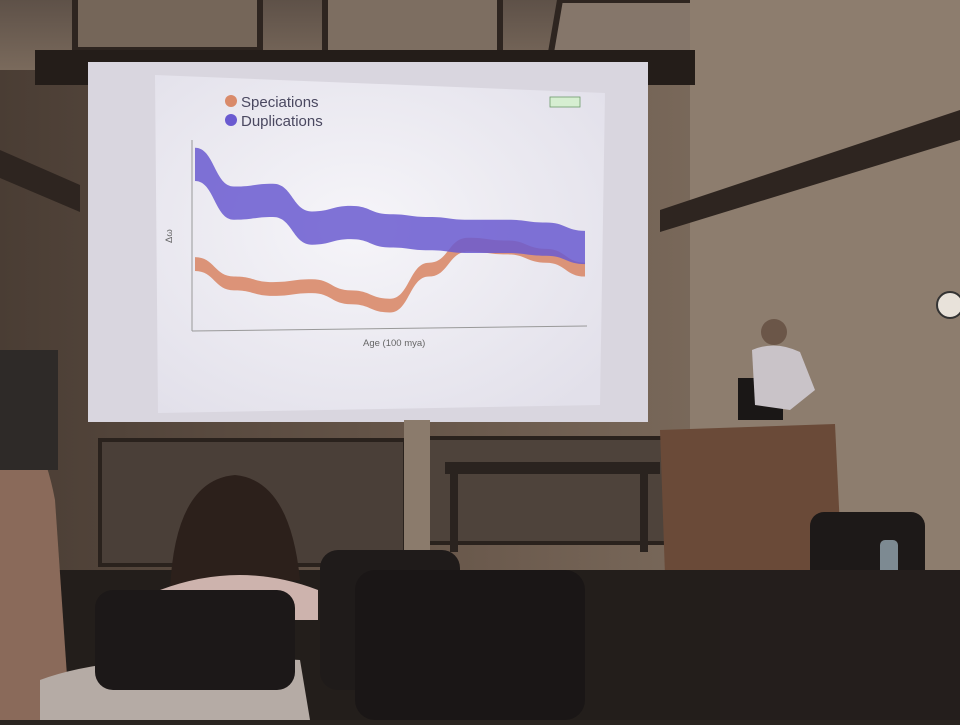 The height and width of the screenshot is (725, 960). What do you see at coordinates (948, 305) in the screenshot?
I see `wall-clock` at bounding box center [948, 305].